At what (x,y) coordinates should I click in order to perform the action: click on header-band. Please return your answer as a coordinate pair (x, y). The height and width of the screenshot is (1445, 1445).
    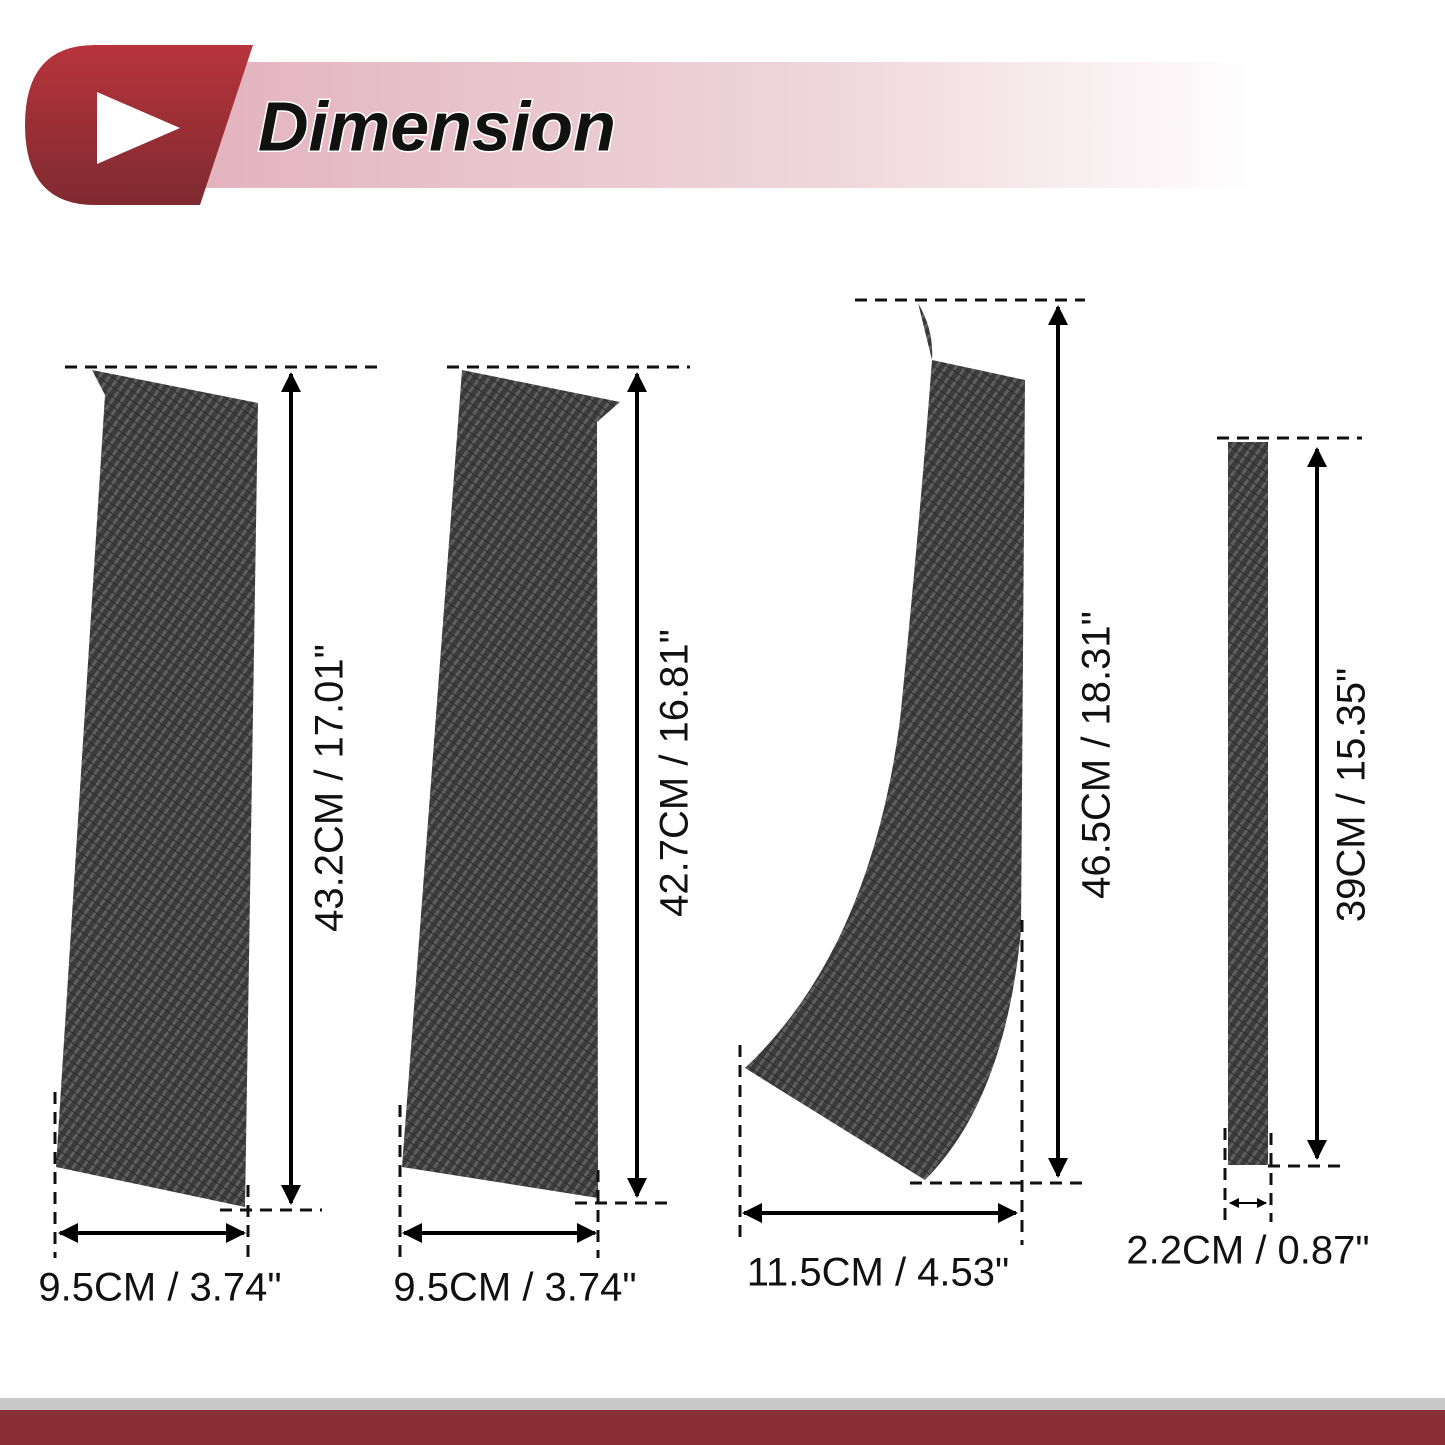
    Looking at the image, I should click on (730, 125).